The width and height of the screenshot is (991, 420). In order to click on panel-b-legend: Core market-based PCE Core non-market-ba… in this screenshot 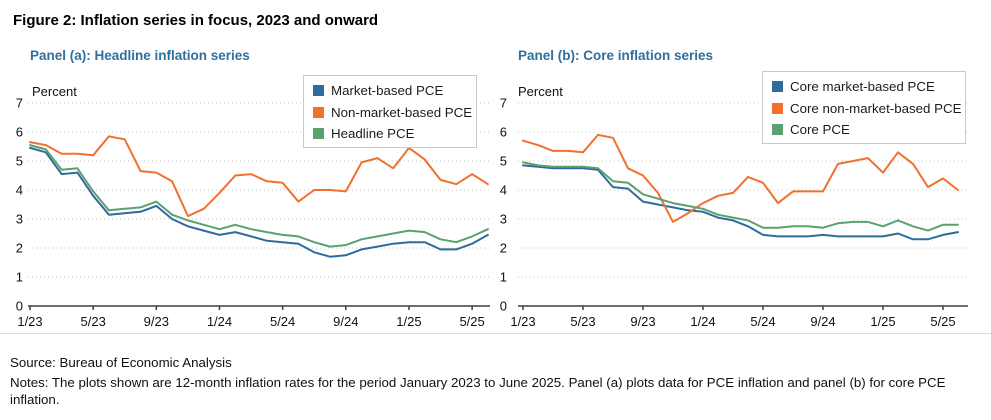, I will do `click(864, 107)`.